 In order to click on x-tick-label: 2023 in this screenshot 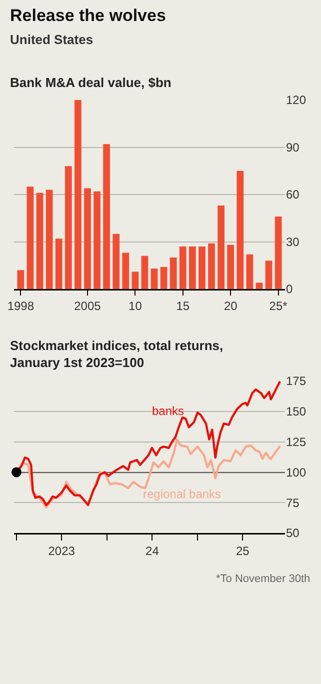, I will do `click(62, 551)`.